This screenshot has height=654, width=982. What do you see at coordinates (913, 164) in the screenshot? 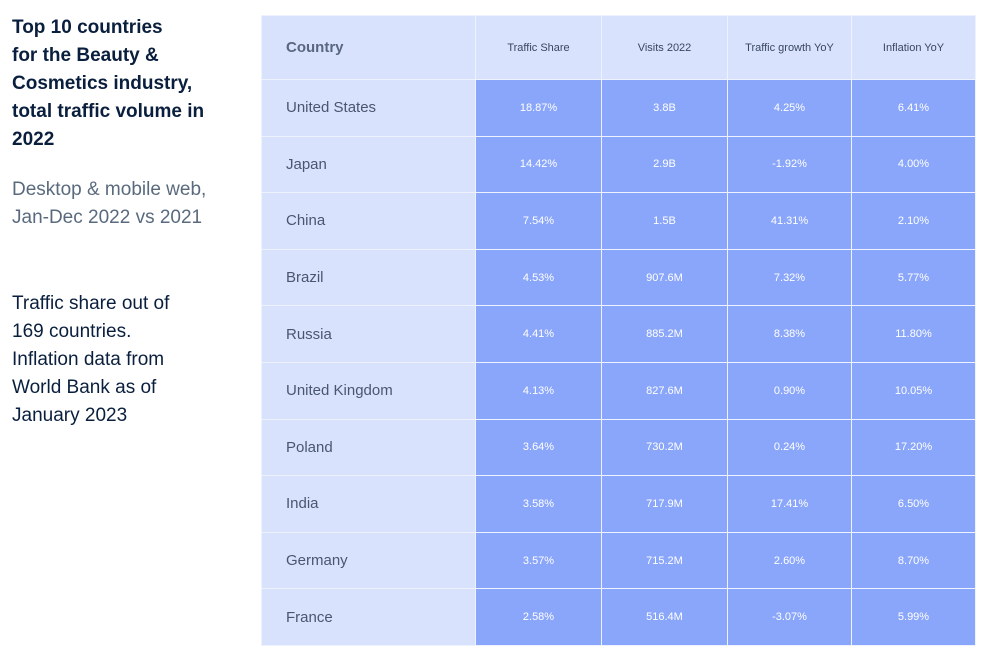
I see `cell-inflation-yoy: 4.00%` at bounding box center [913, 164].